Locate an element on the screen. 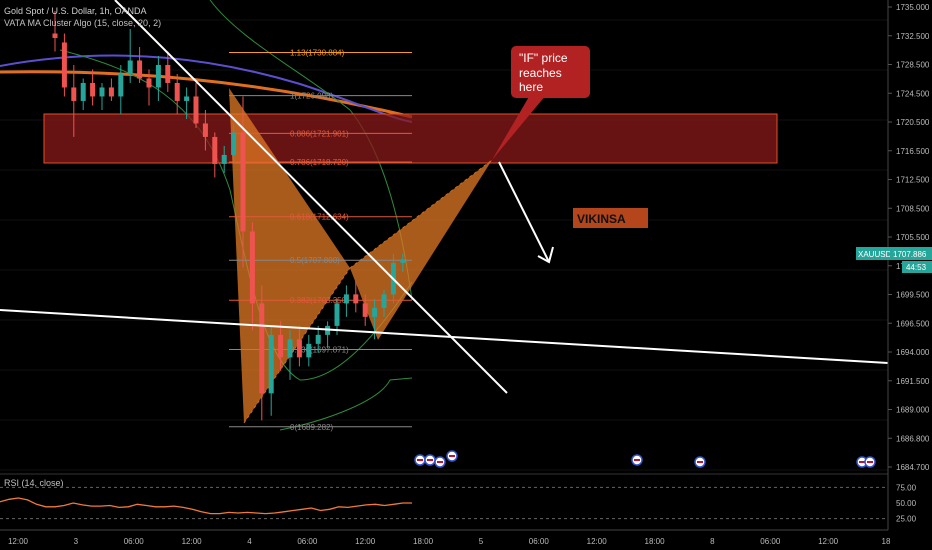 The image size is (932, 550). time-tick-label: 8 is located at coordinates (712, 541).